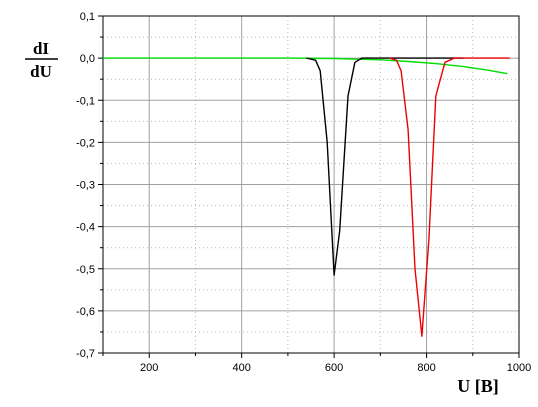 The height and width of the screenshot is (407, 538). What do you see at coordinates (149, 368) in the screenshot?
I see `x-tick-label: 200` at bounding box center [149, 368].